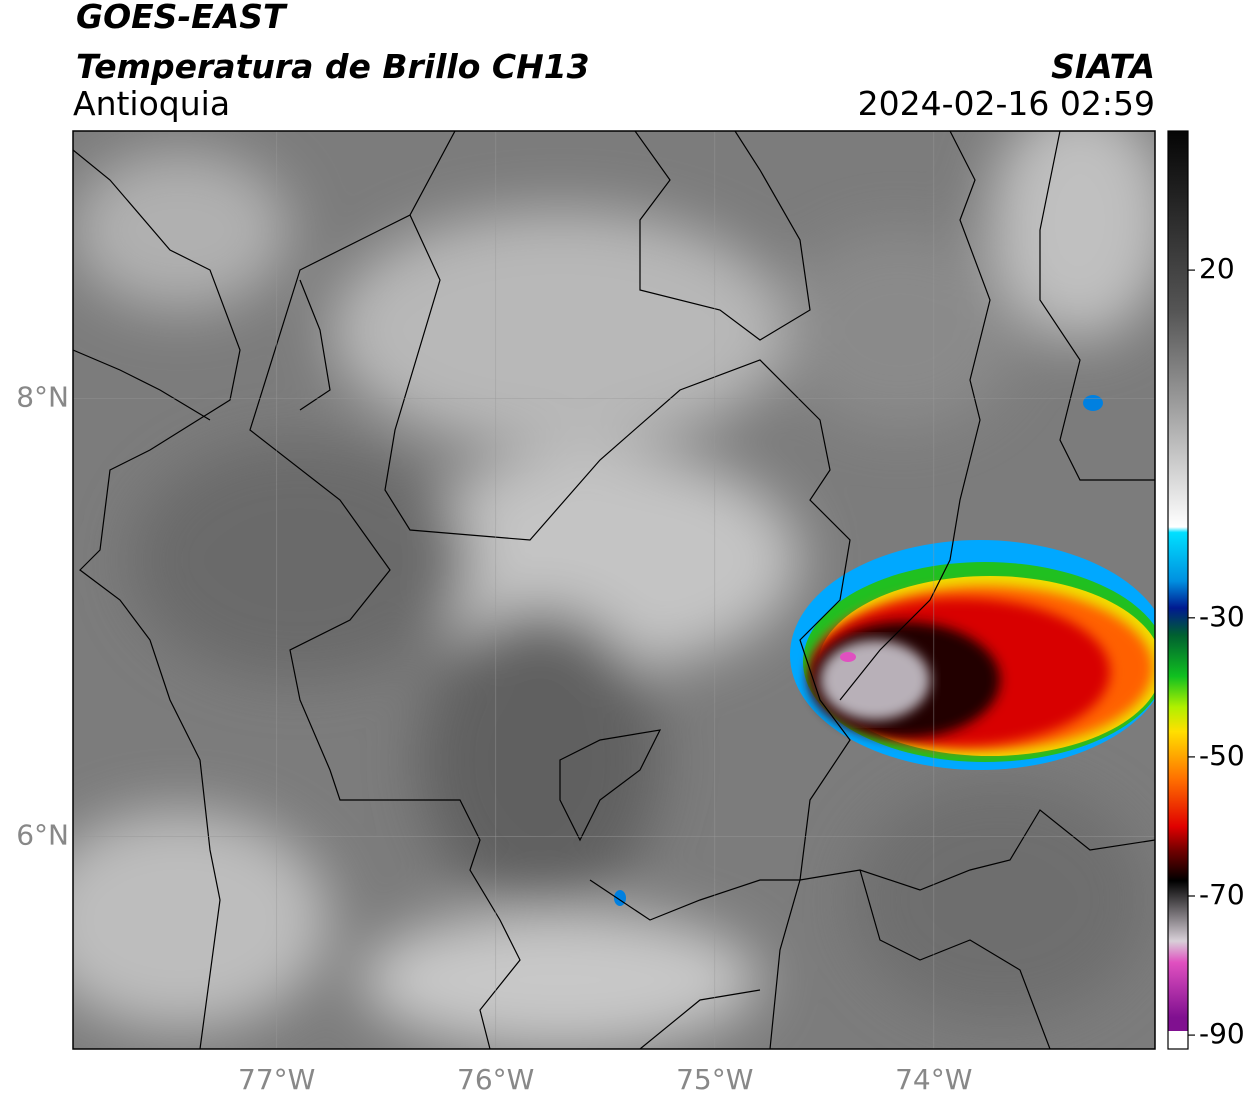  What do you see at coordinates (1216, 651) in the screenshot?
I see `colorbar-ticks: 20 -30 -50 -70 -90` at bounding box center [1216, 651].